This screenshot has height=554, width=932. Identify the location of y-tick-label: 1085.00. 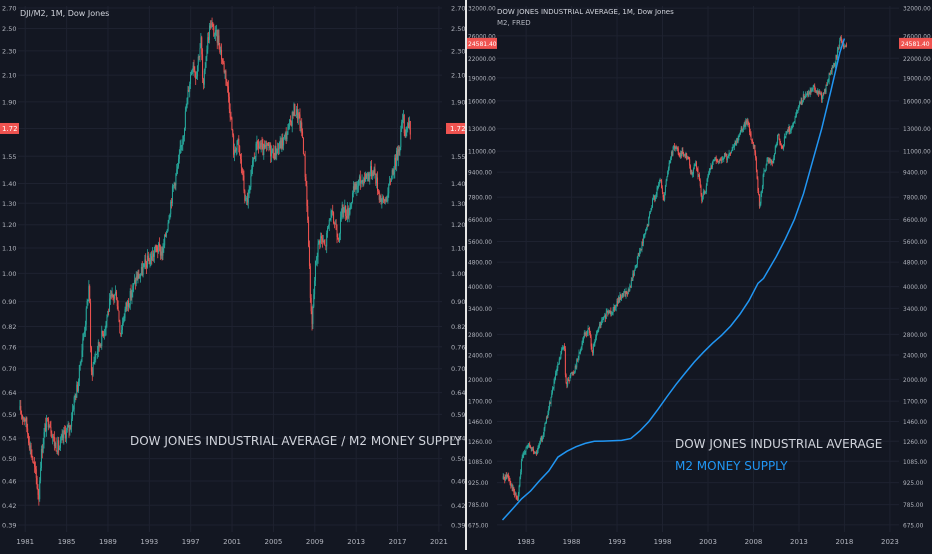
(915, 463).